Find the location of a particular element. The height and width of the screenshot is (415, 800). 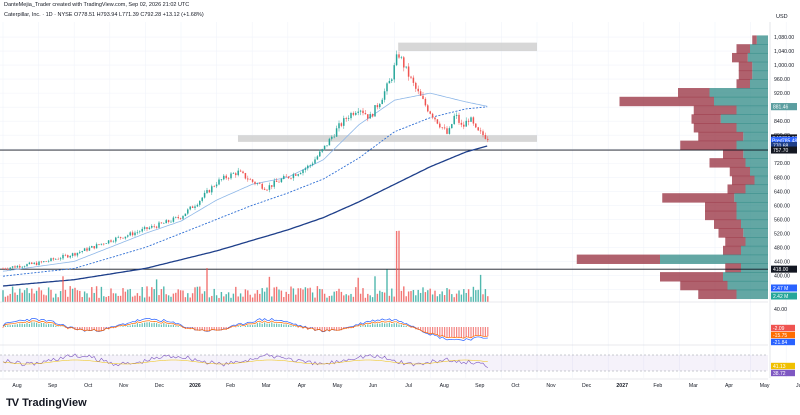

price-tag-value: 881.46 is located at coordinates (781, 108).